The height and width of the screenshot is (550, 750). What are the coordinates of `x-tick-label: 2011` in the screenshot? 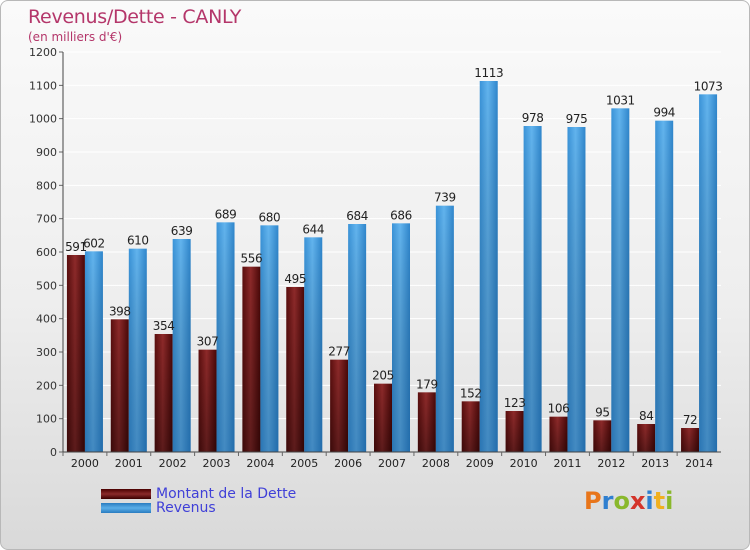 It's located at (567, 463).